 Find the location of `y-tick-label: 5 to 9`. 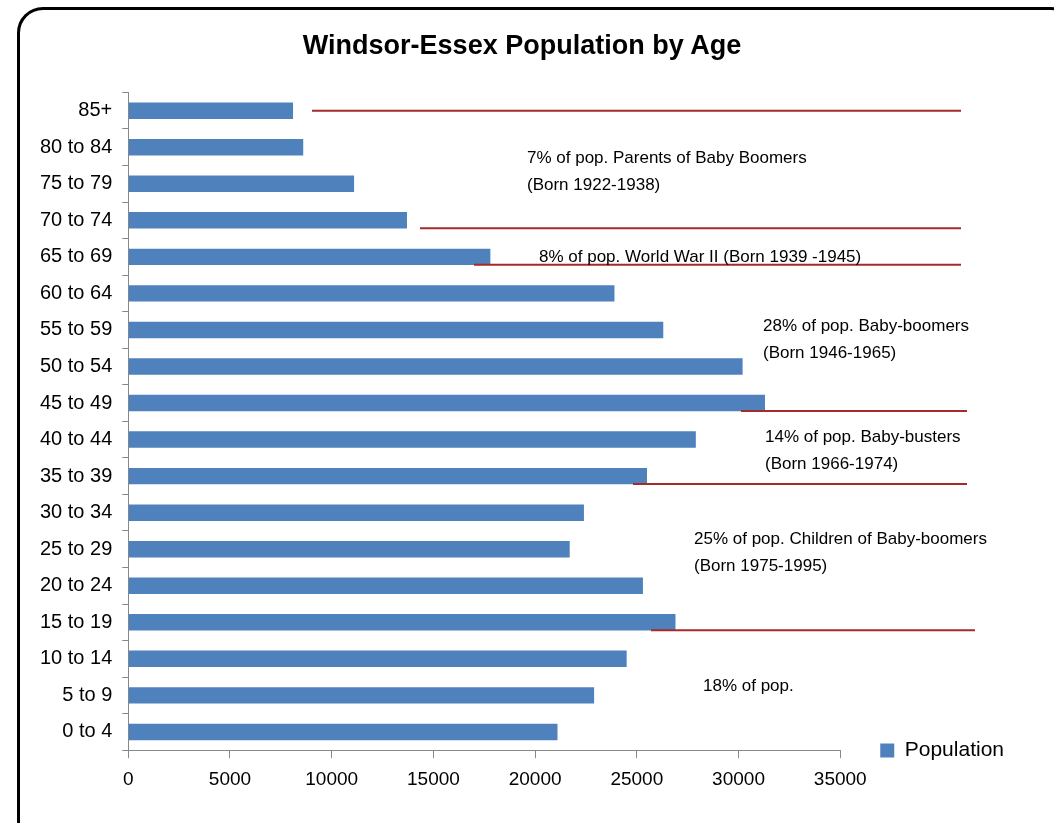

y-tick-label: 5 to 9 is located at coordinates (87, 693).